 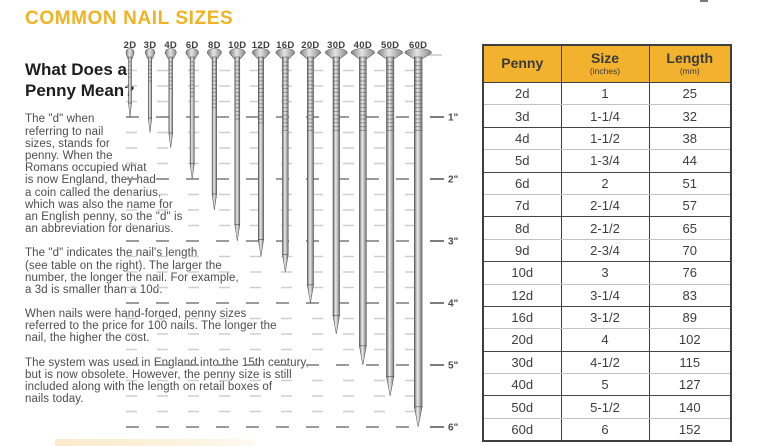 I want to click on table-cell: 4d, so click(x=522, y=139).